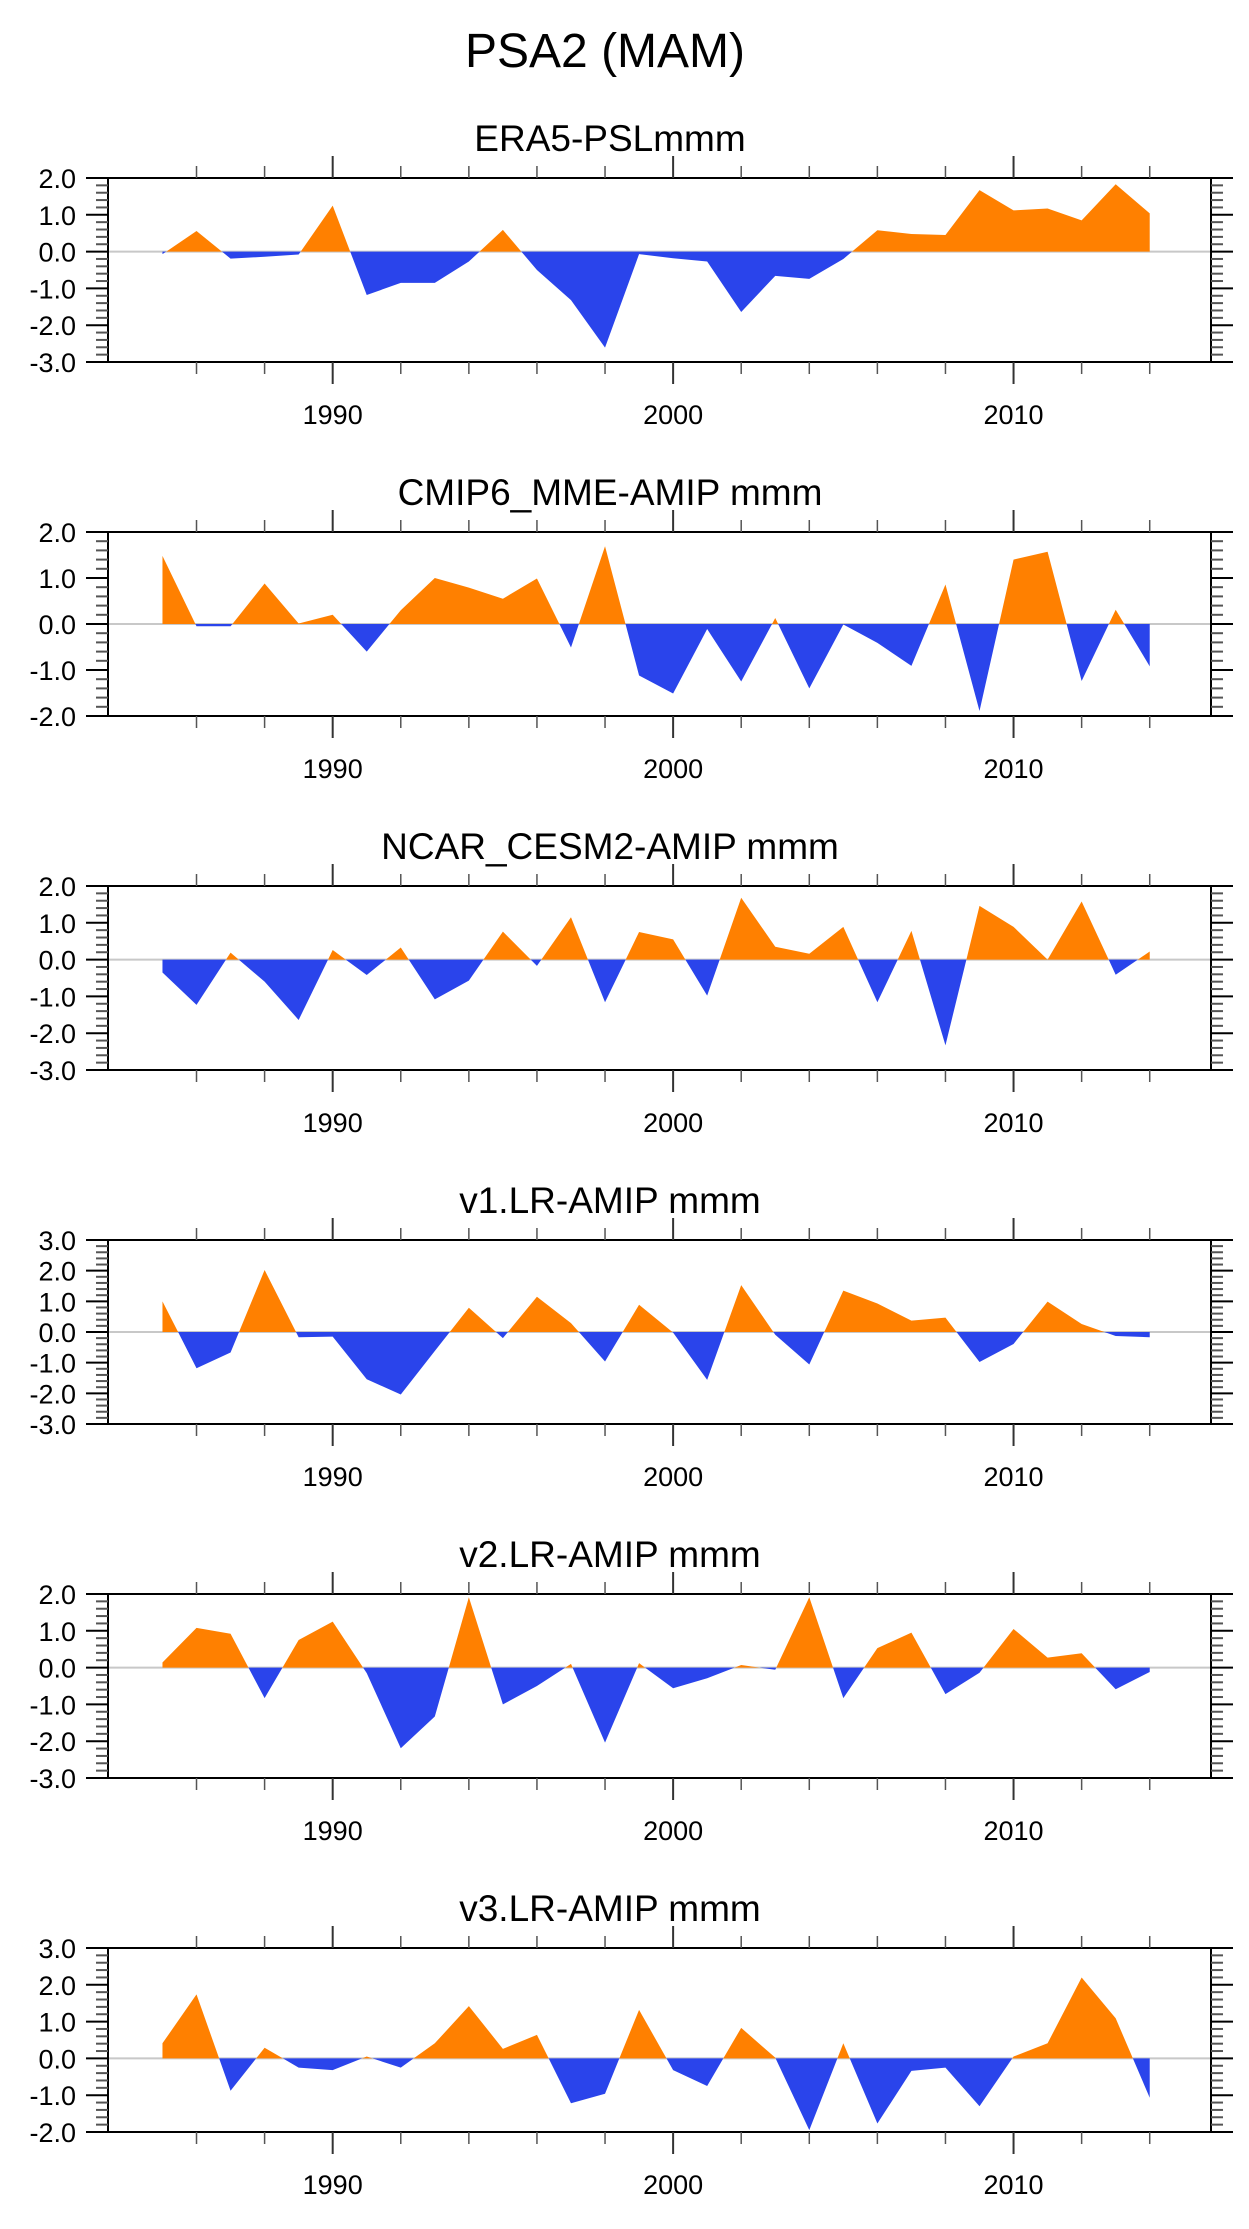 The width and height of the screenshot is (1249, 2229). What do you see at coordinates (609, 138) in the screenshot?
I see `panel-title: ERA5-PSLmmm` at bounding box center [609, 138].